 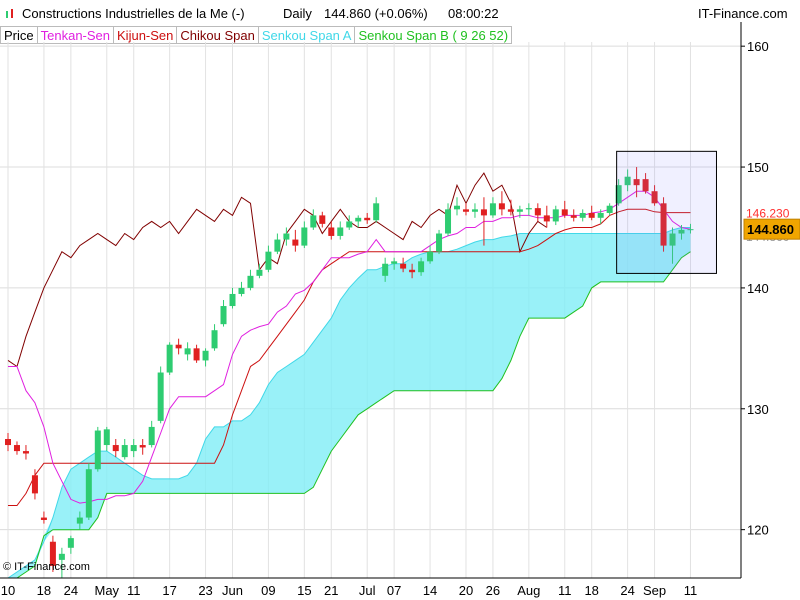 What do you see at coordinates (758, 46) in the screenshot?
I see `y-tick-label: 160` at bounding box center [758, 46].